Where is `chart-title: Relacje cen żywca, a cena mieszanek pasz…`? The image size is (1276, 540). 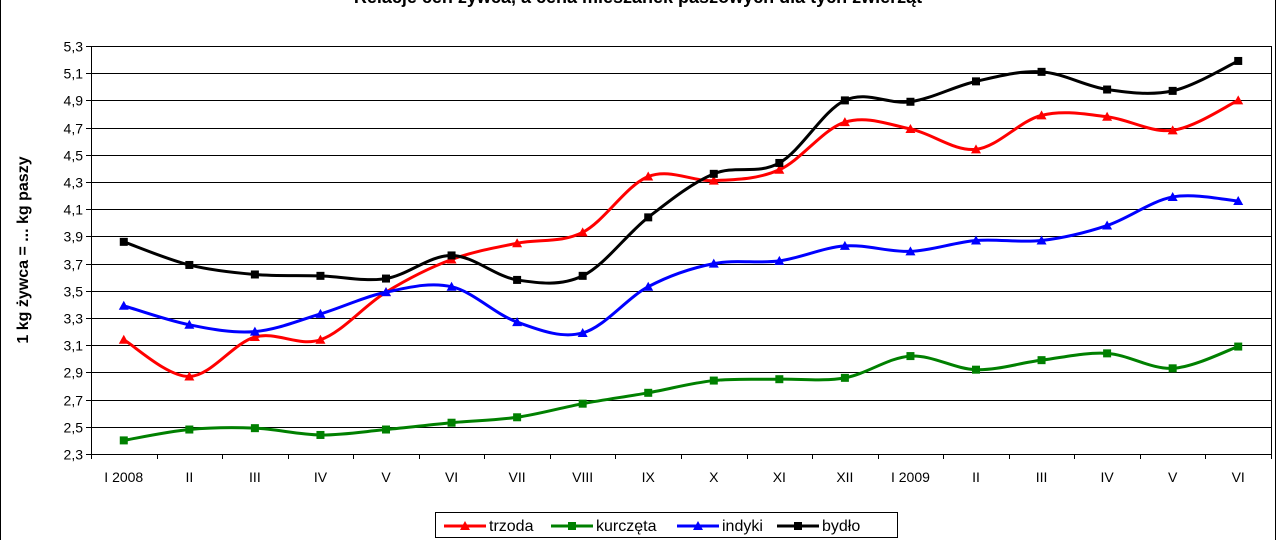 chart-title: Relacje cen żywca, a cena mieszanek pasz… is located at coordinates (638, 4).